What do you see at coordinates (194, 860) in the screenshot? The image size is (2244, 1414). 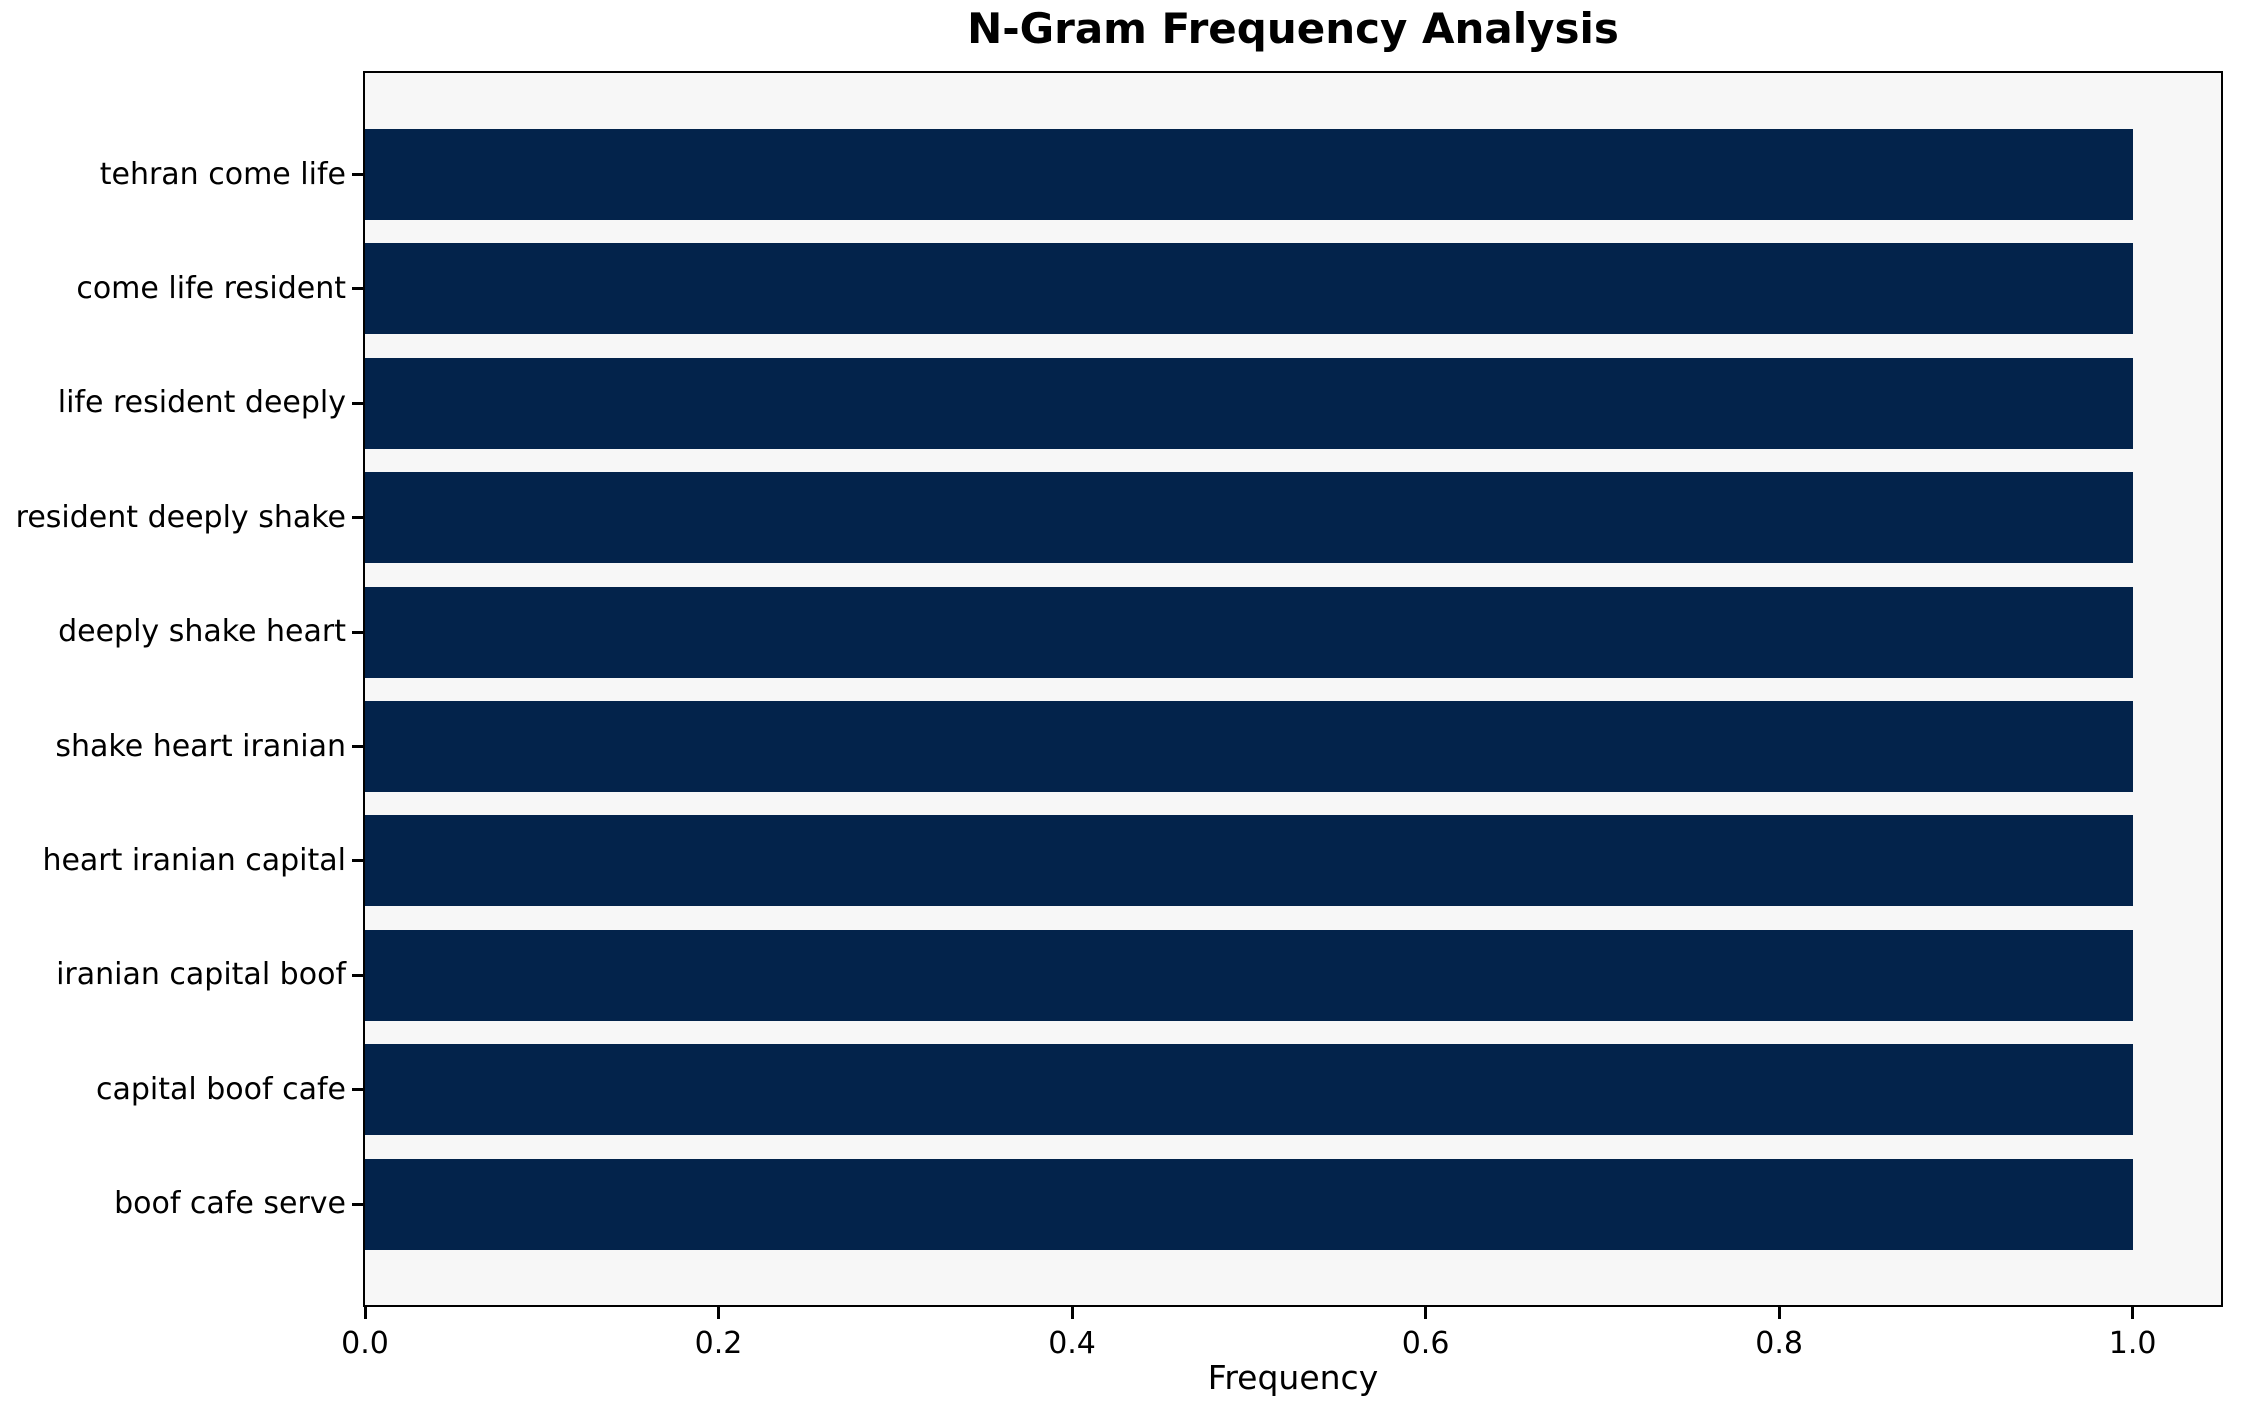 I see `y-tick-label: heart iranian capital` at bounding box center [194, 860].